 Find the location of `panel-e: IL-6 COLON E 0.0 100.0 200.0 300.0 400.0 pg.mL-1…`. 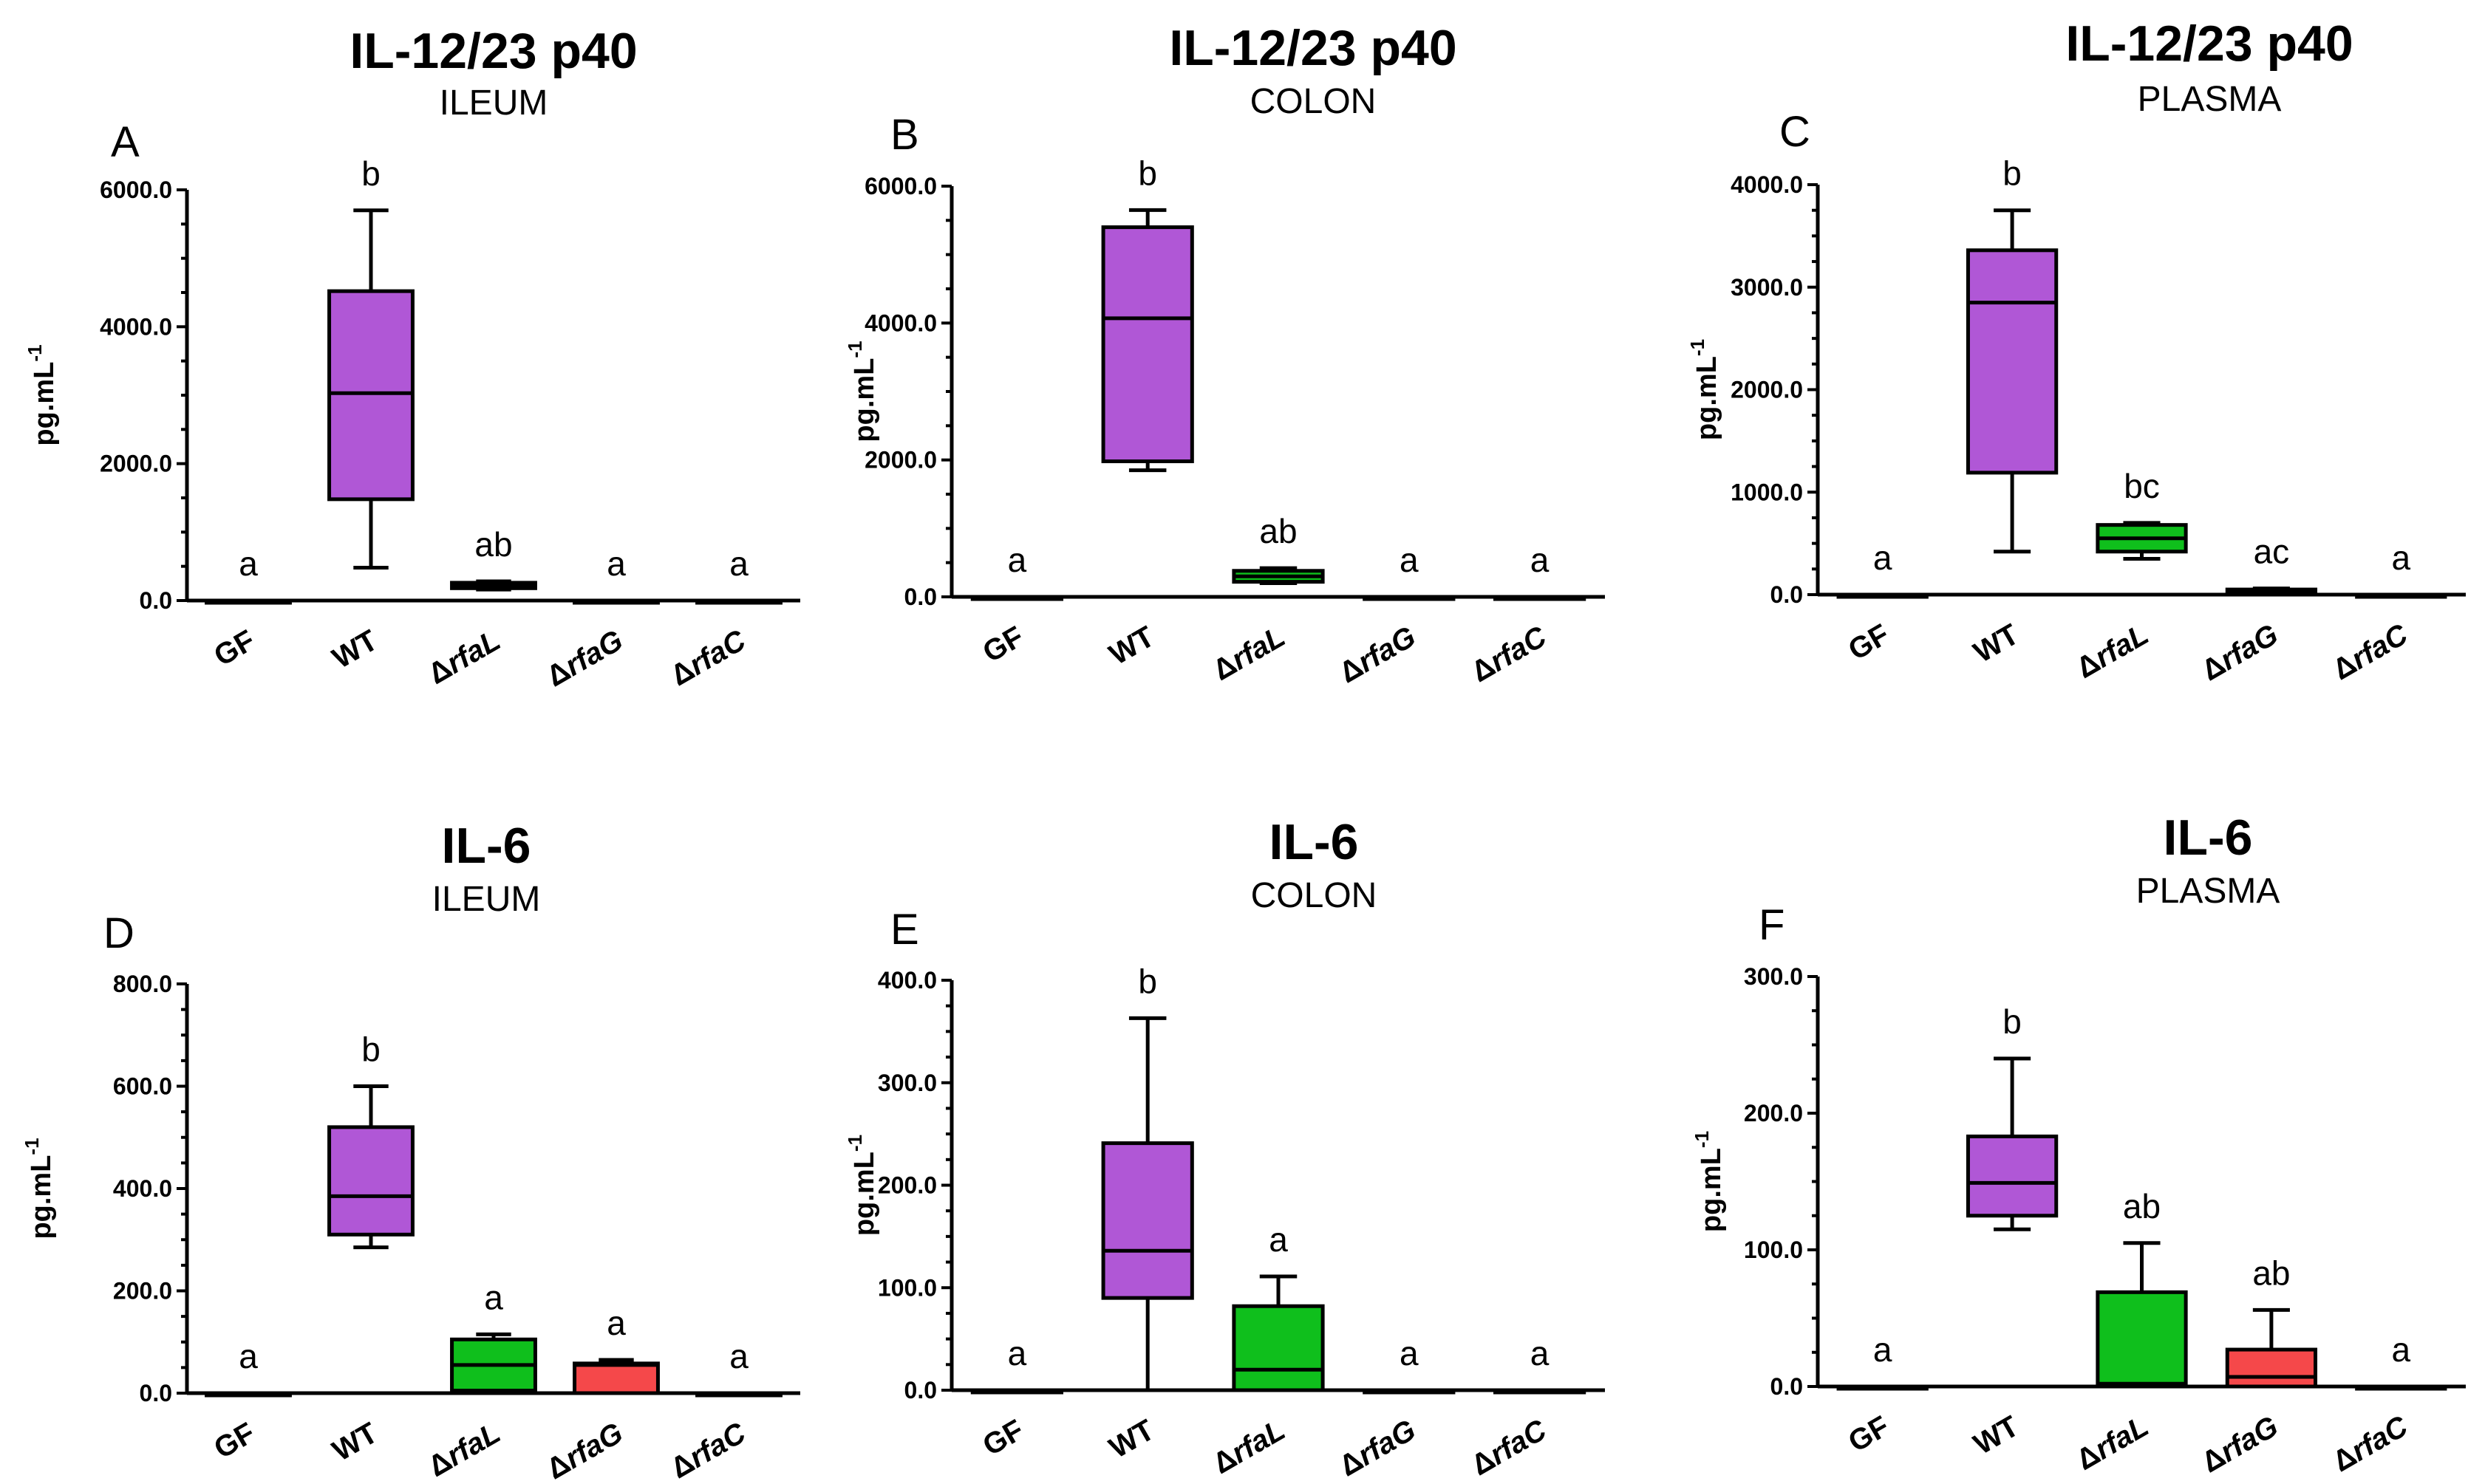

panel-e: IL-6 COLON E 0.0 100.0 200.0 300.0 400.0 pg.mL-1… is located at coordinates (1224, 1148).